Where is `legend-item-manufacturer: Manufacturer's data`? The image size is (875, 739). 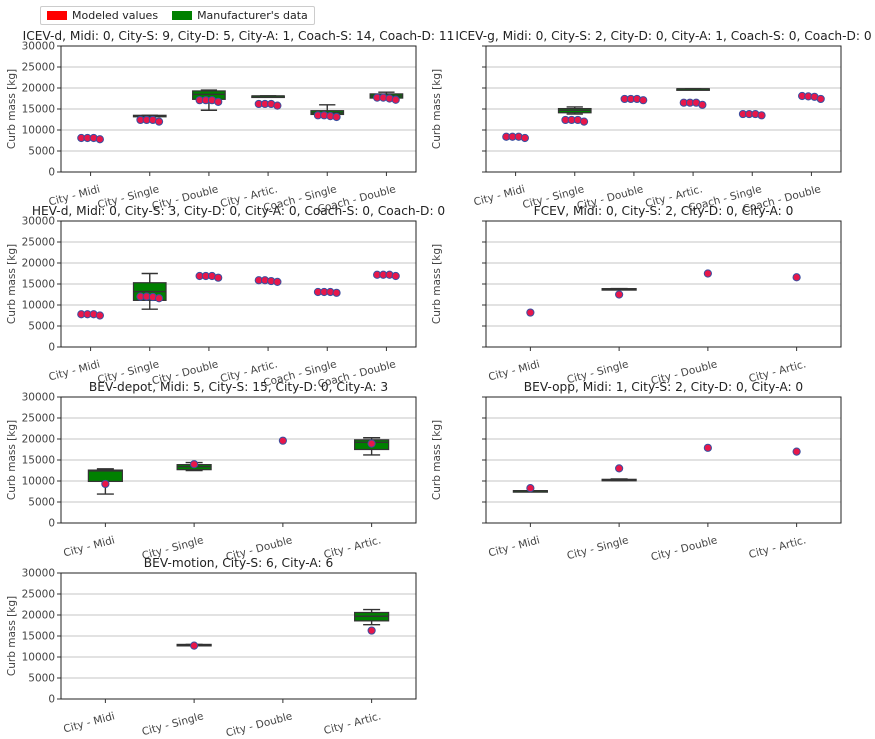
legend-item-manufacturer: Manufacturer's data is located at coordinates (240, 15).